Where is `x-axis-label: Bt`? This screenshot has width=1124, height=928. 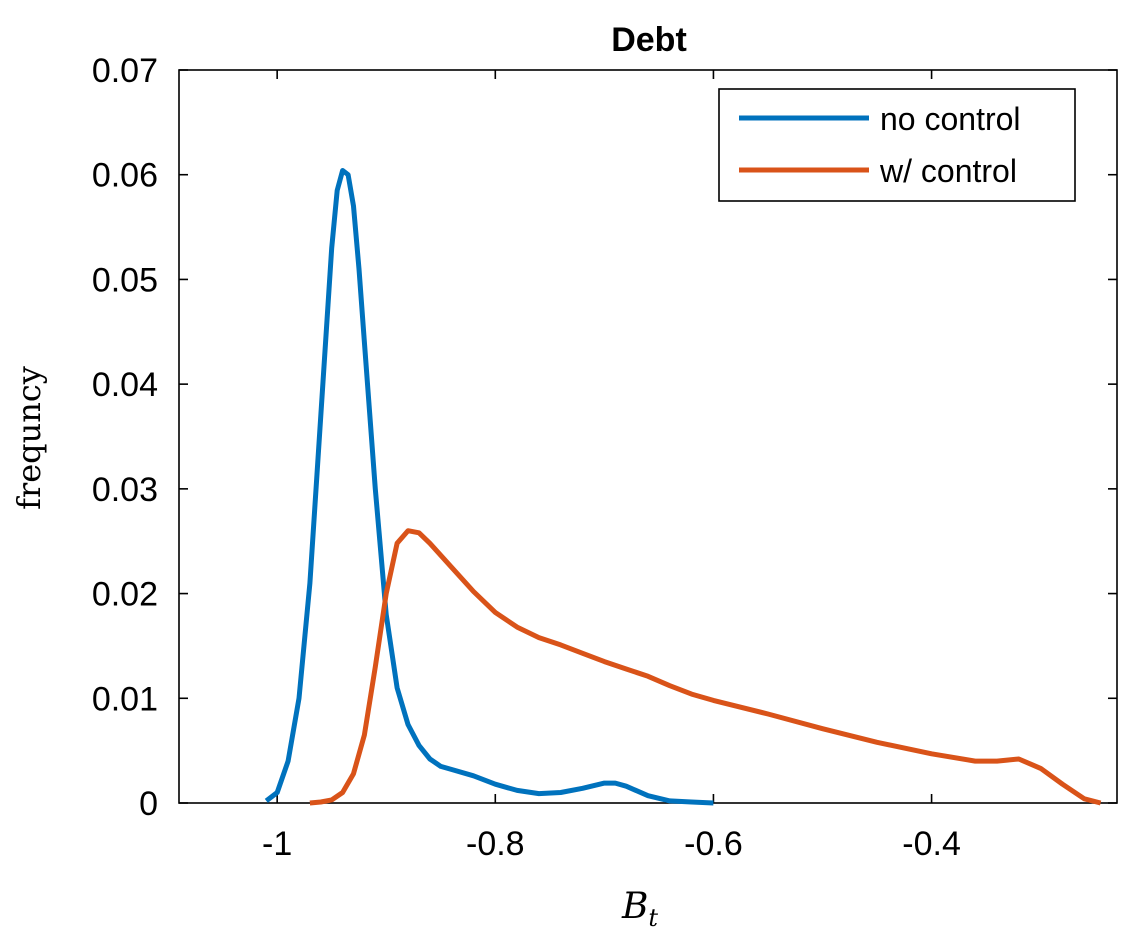
x-axis-label: Bt is located at coordinates (639, 907).